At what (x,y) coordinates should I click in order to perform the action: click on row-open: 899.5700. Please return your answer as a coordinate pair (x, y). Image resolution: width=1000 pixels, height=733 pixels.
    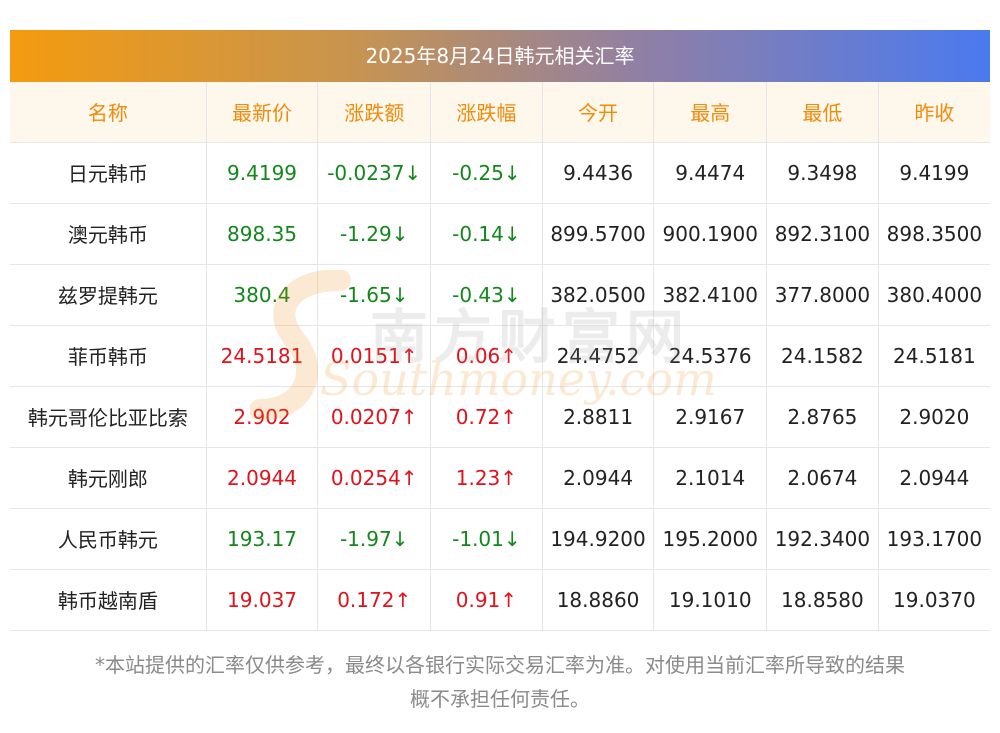
    Looking at the image, I should click on (598, 234).